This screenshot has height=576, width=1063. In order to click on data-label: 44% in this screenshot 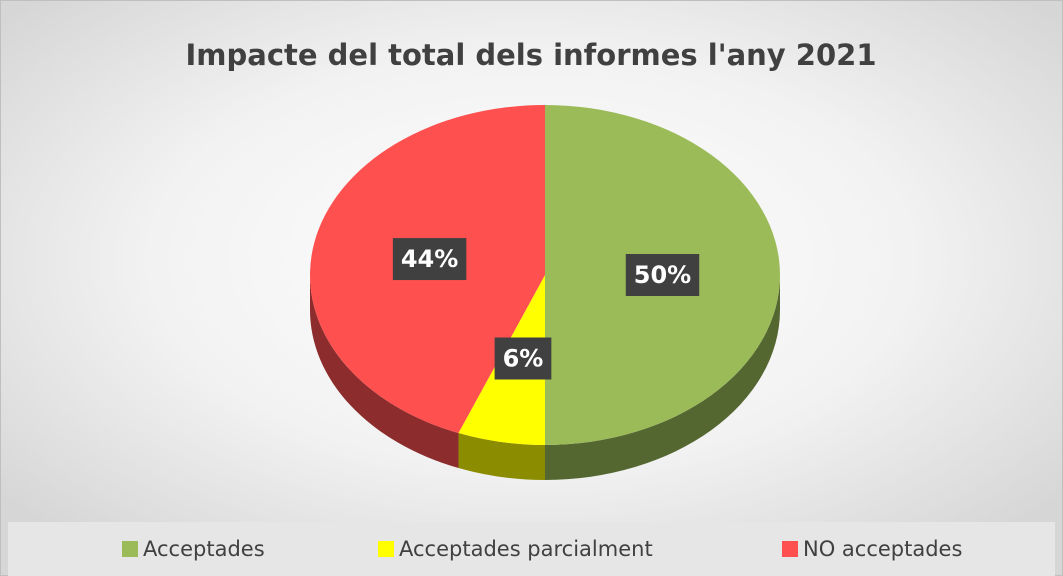, I will do `click(429, 259)`.